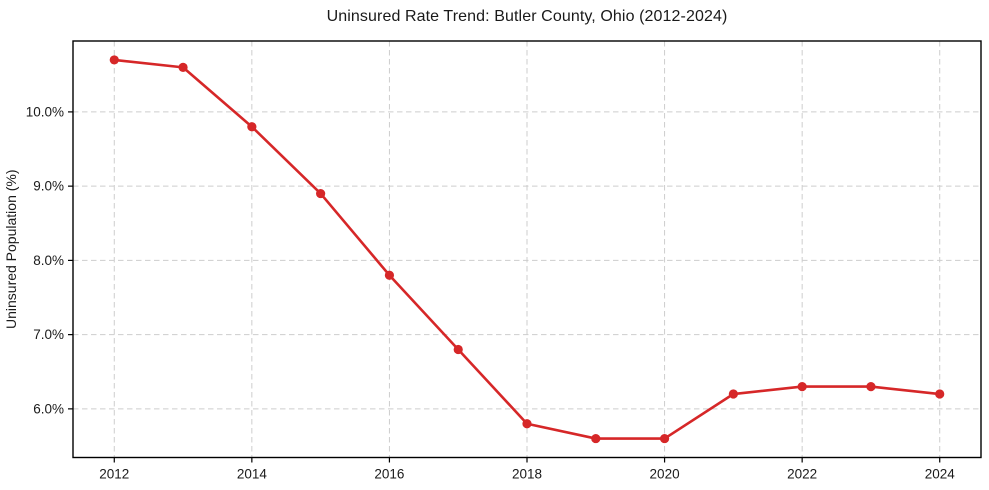 This screenshot has width=989, height=490. I want to click on x-tick-label: 2022, so click(802, 474).